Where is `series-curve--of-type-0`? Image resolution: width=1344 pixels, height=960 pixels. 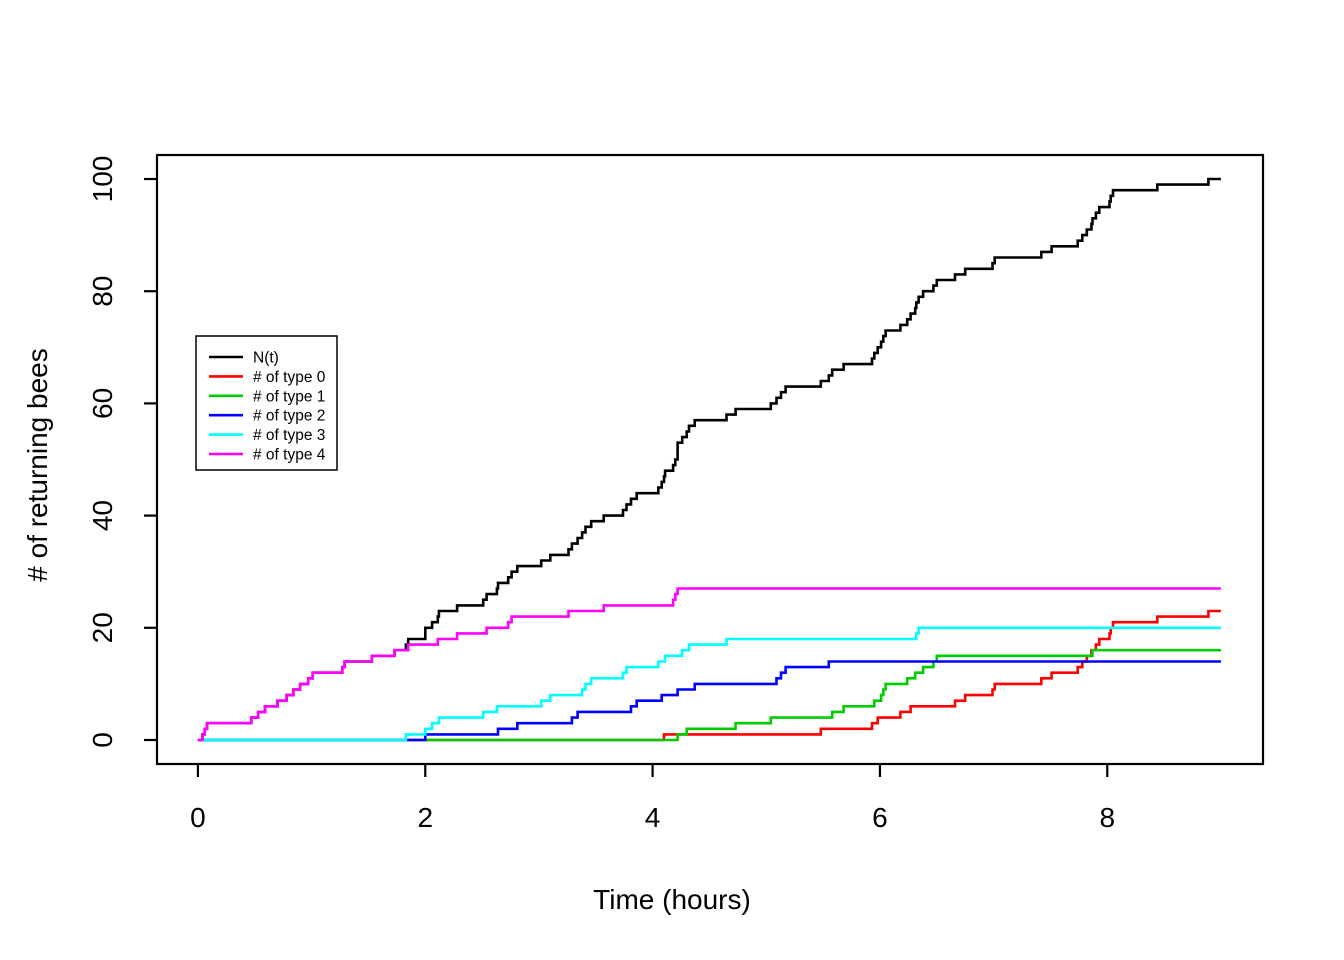
series-curve--of-type-0 is located at coordinates (709, 675).